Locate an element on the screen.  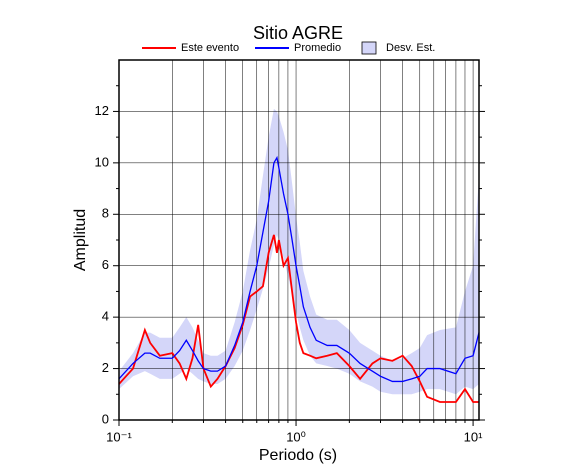
legend-label: Este evento is located at coordinates (210, 48).